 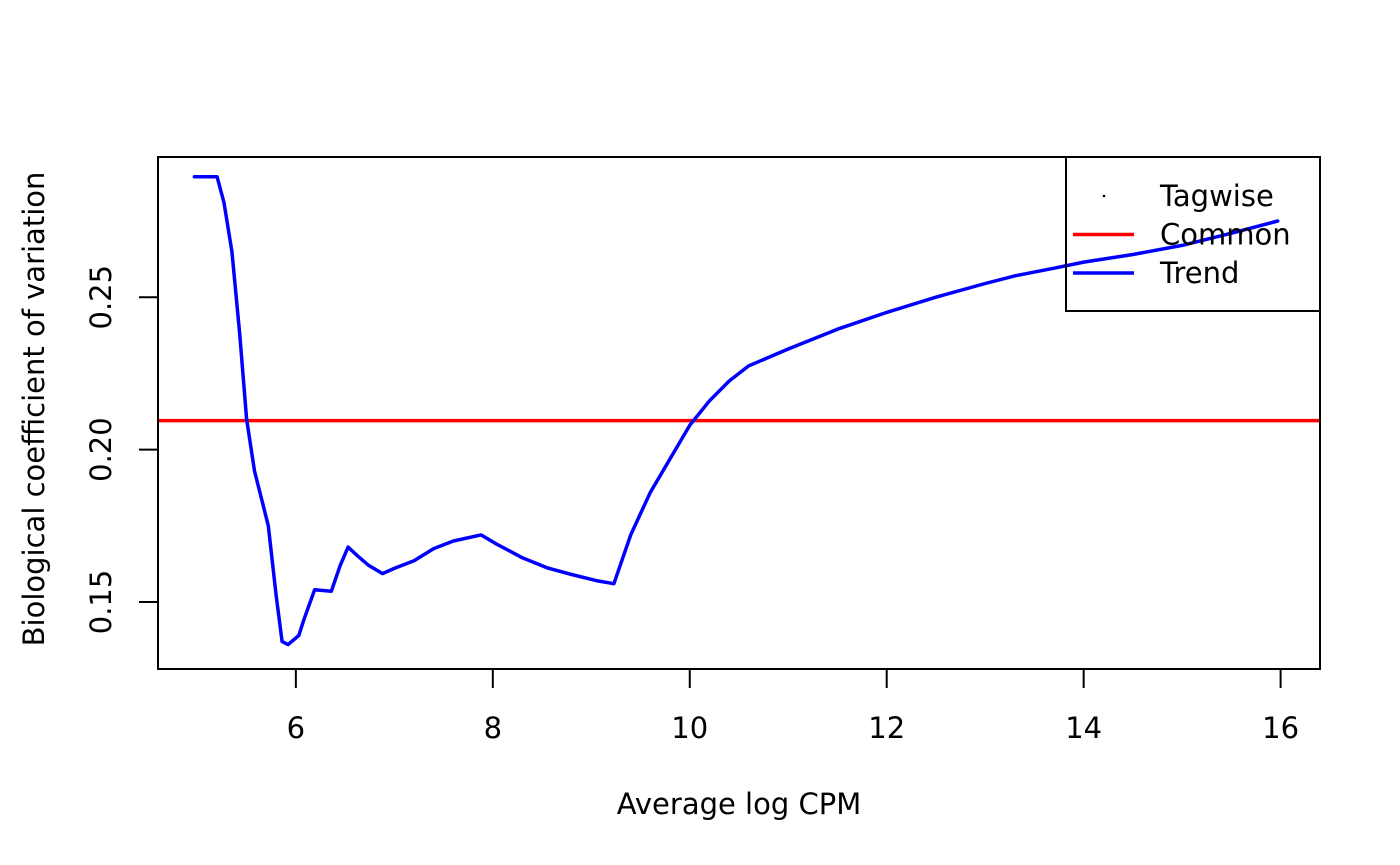 I want to click on y-tick-label: 0.25, so click(x=101, y=297).